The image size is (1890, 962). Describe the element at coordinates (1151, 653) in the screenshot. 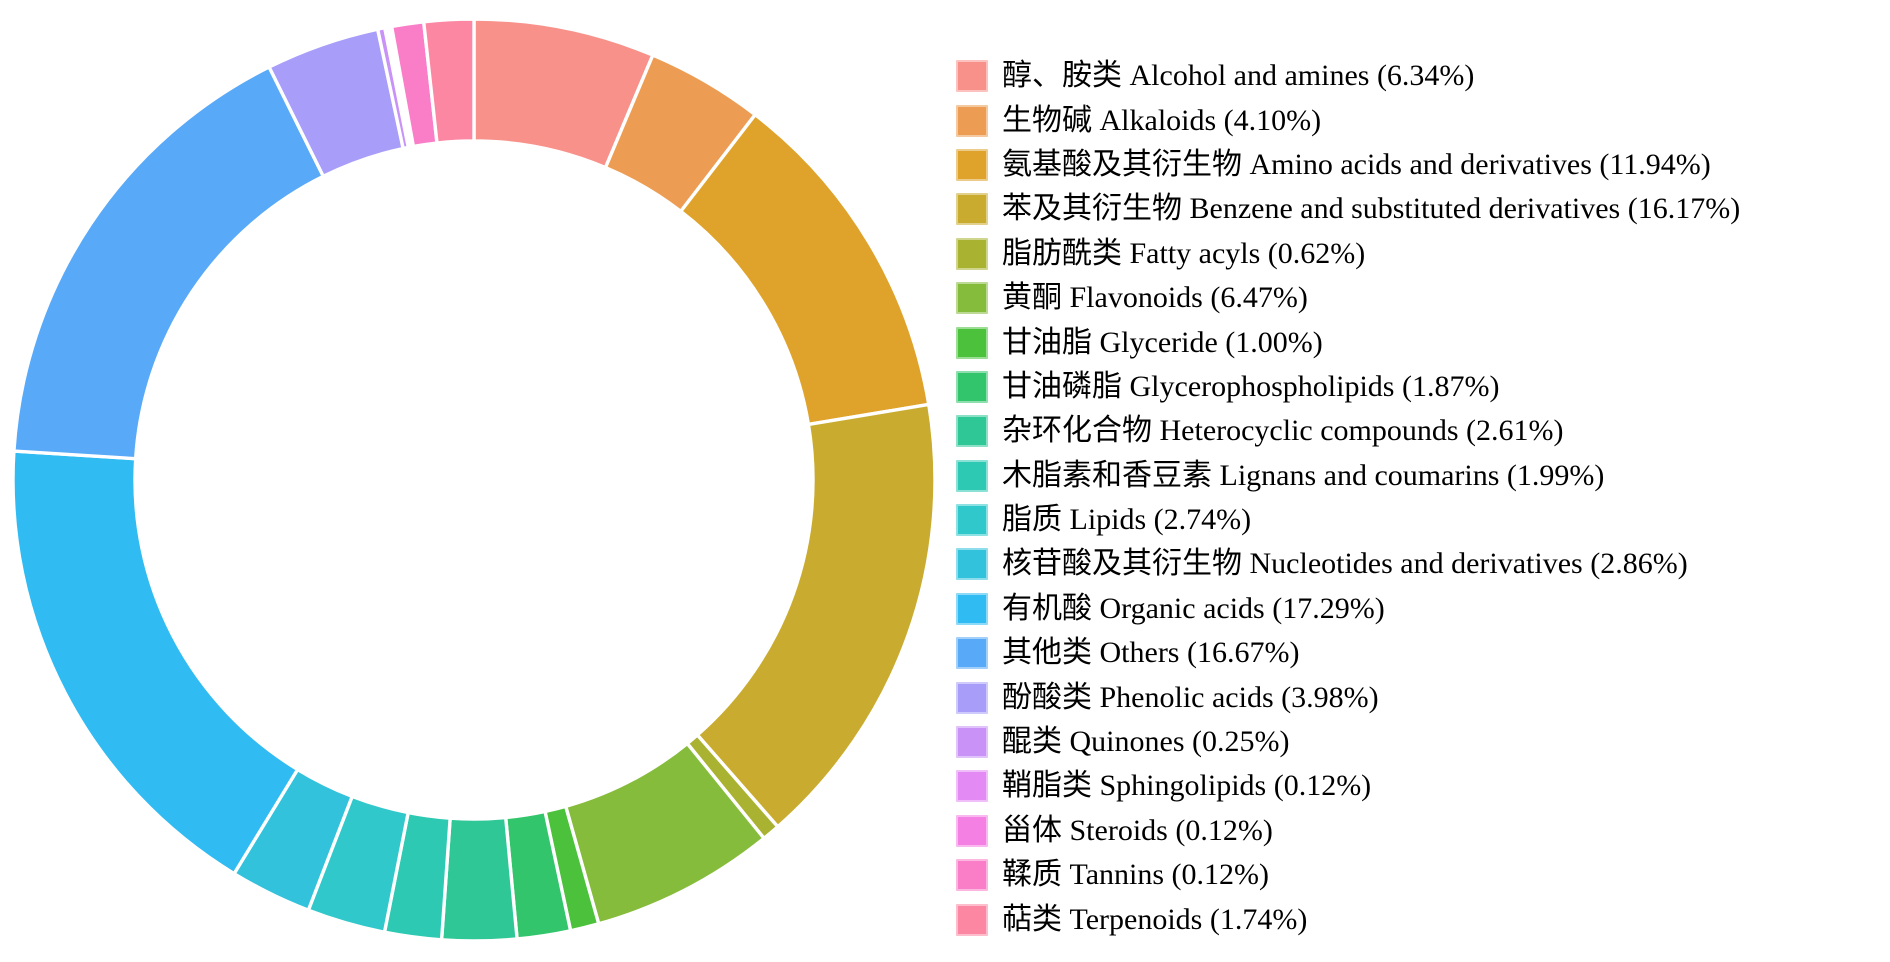

I see `legend-label-others: 其他类 Others (16.67%)` at that location.